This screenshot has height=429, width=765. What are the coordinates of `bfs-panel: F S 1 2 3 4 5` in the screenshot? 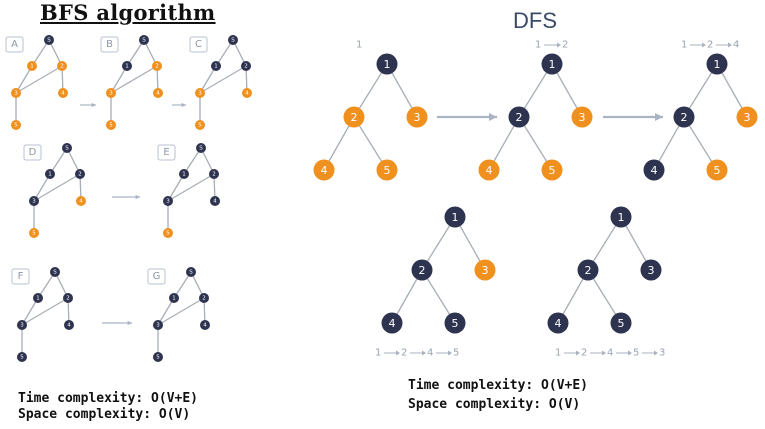 It's located at (42, 314).